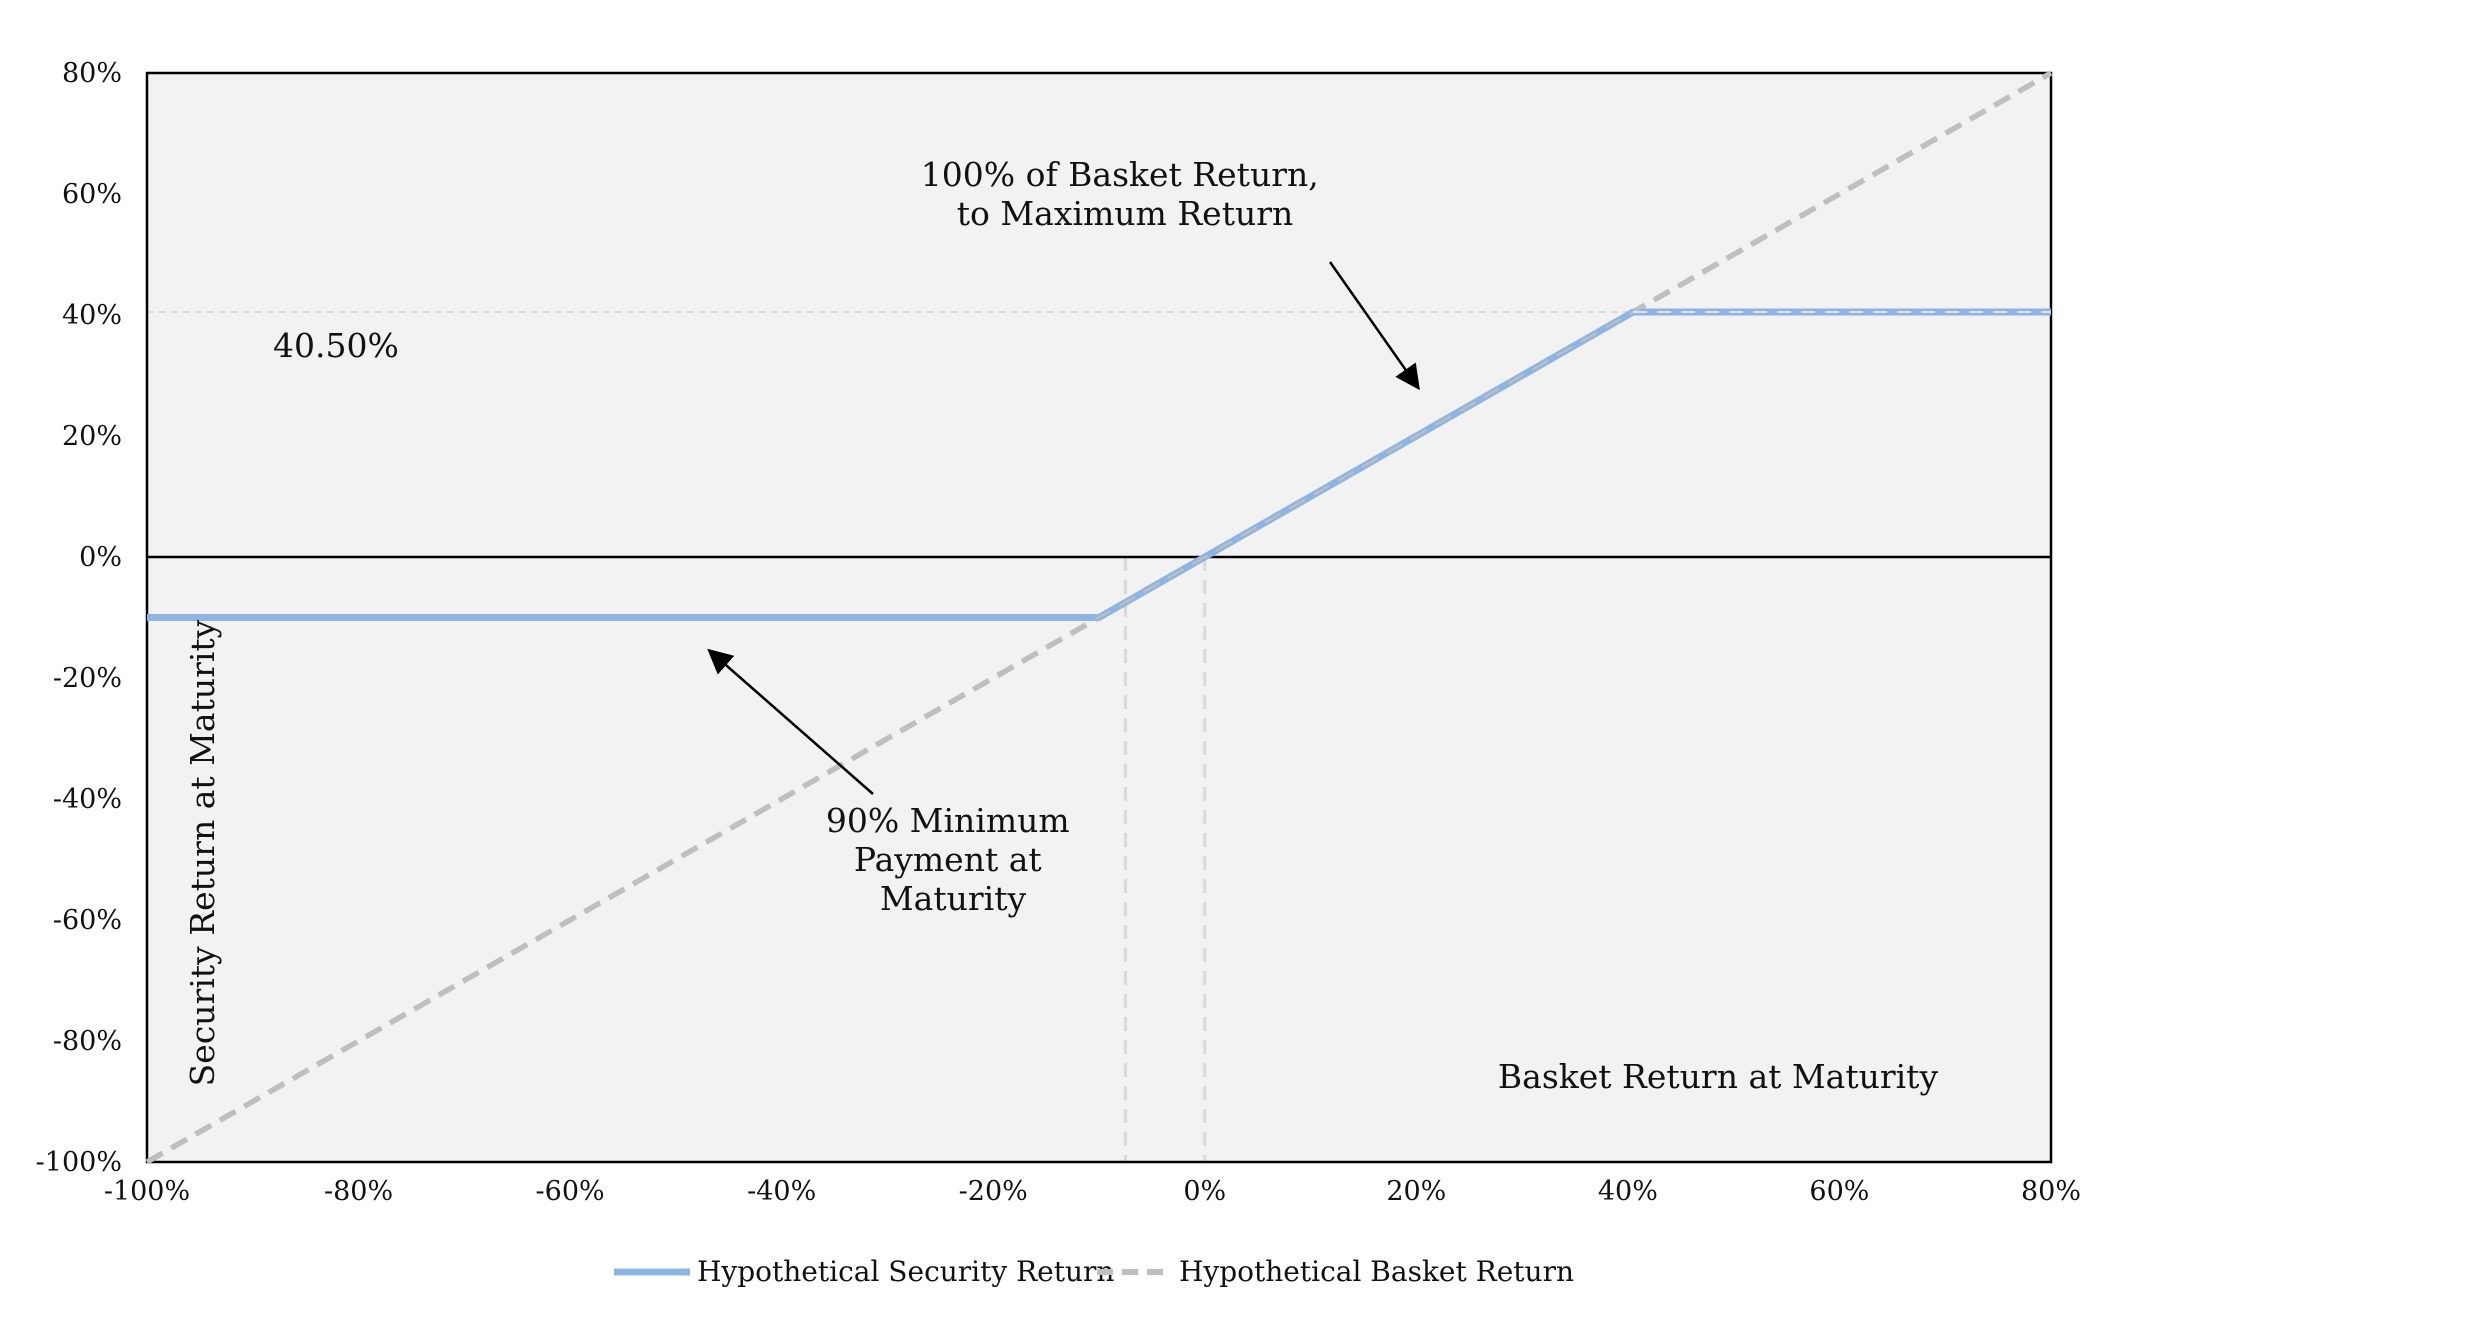 The width and height of the screenshot is (2475, 1321). I want to click on y-tick-label: -40%, so click(87, 799).